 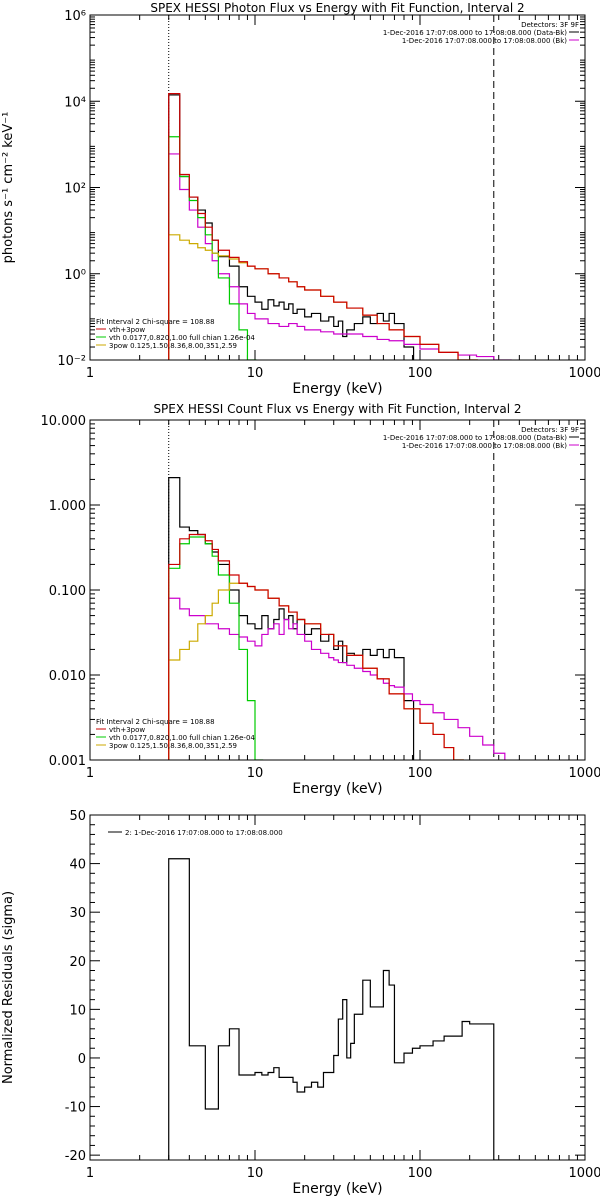 What do you see at coordinates (75, 1156) in the screenshot?
I see `y-tick-label: -20` at bounding box center [75, 1156].